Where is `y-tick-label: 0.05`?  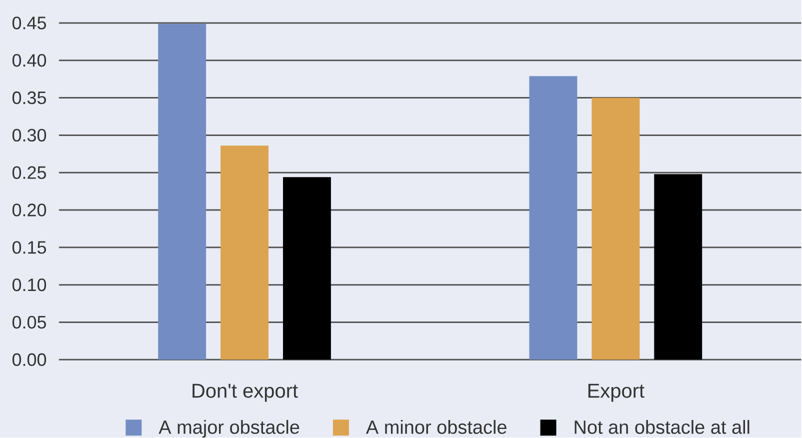
y-tick-label: 0.05 is located at coordinates (29, 322).